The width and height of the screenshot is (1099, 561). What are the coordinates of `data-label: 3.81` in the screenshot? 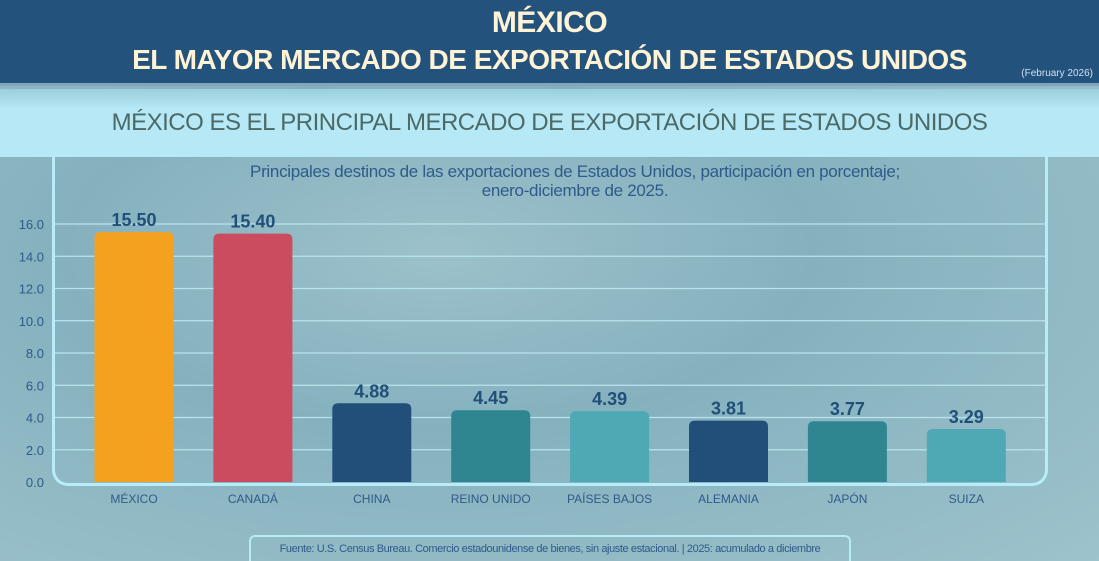 It's located at (728, 409).